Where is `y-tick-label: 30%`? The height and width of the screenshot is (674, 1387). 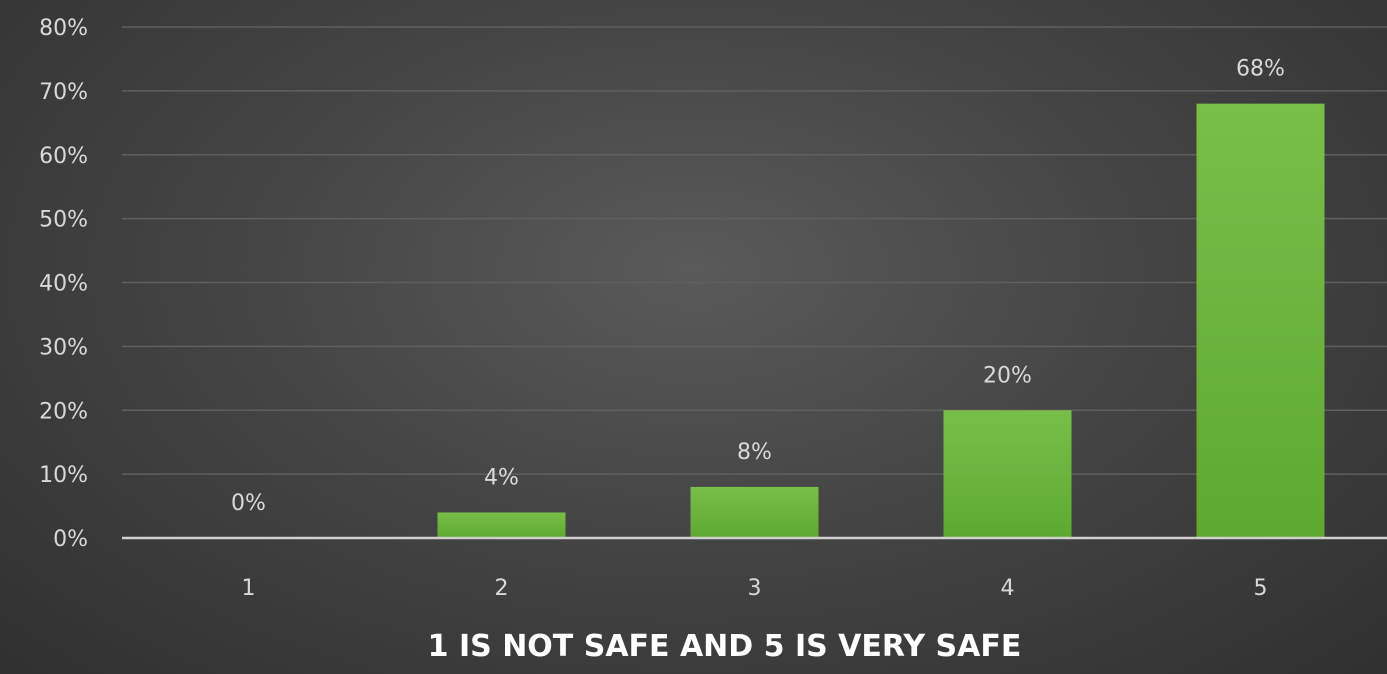 y-tick-label: 30% is located at coordinates (63, 347).